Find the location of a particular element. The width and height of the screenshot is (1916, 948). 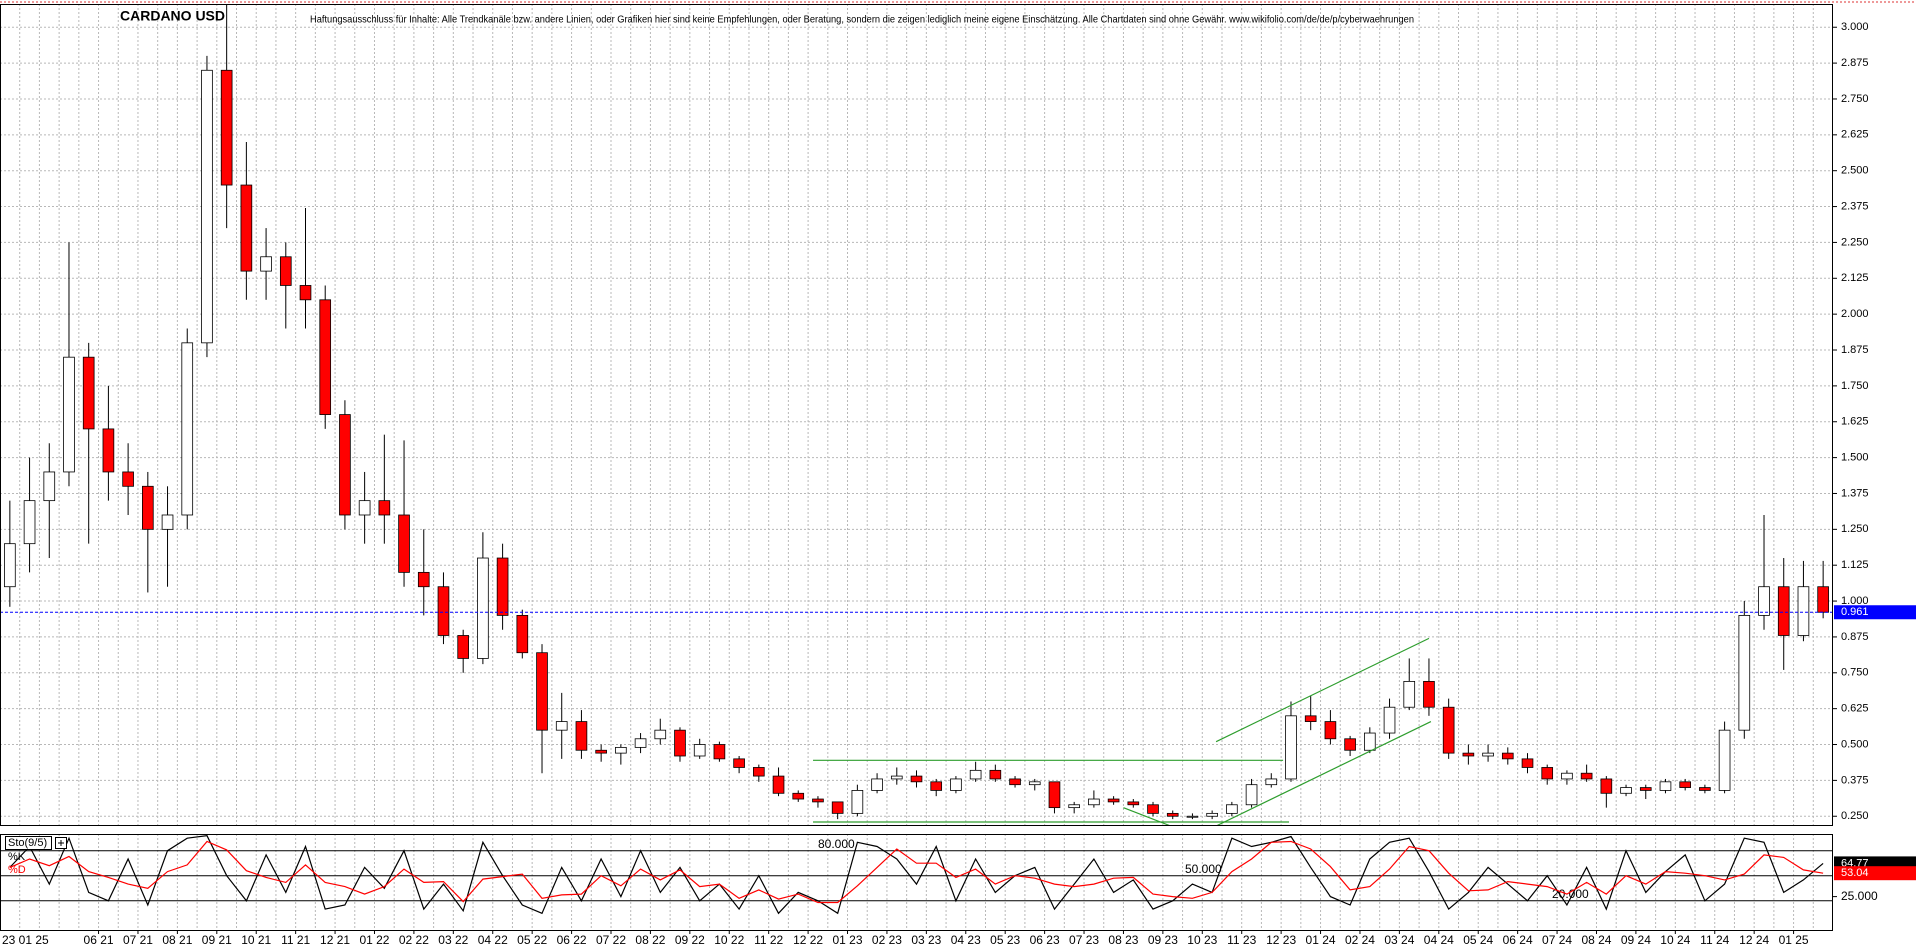

date-label: 23 01 25 is located at coordinates (25, 940).